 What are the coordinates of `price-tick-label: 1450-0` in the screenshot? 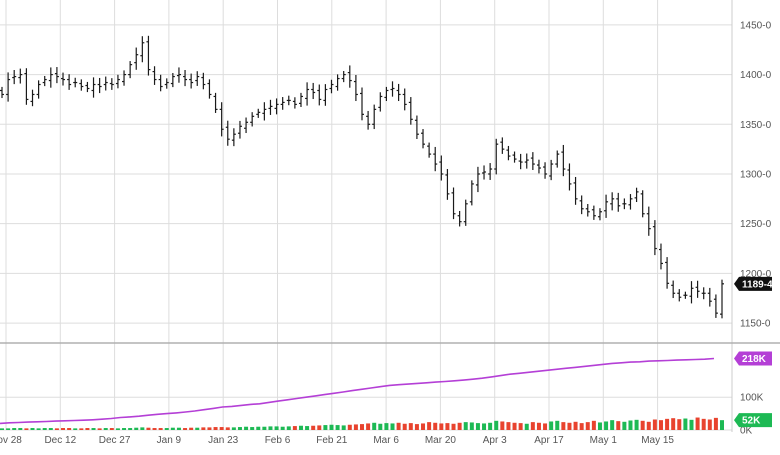 It's located at (756, 25).